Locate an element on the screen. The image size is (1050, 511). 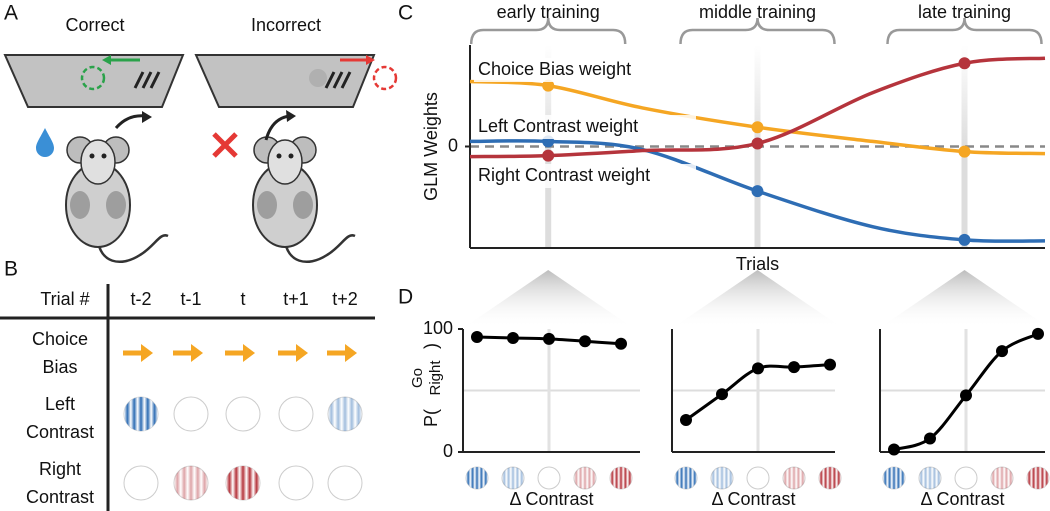
x-axis-label: Trials is located at coordinates (757, 264).